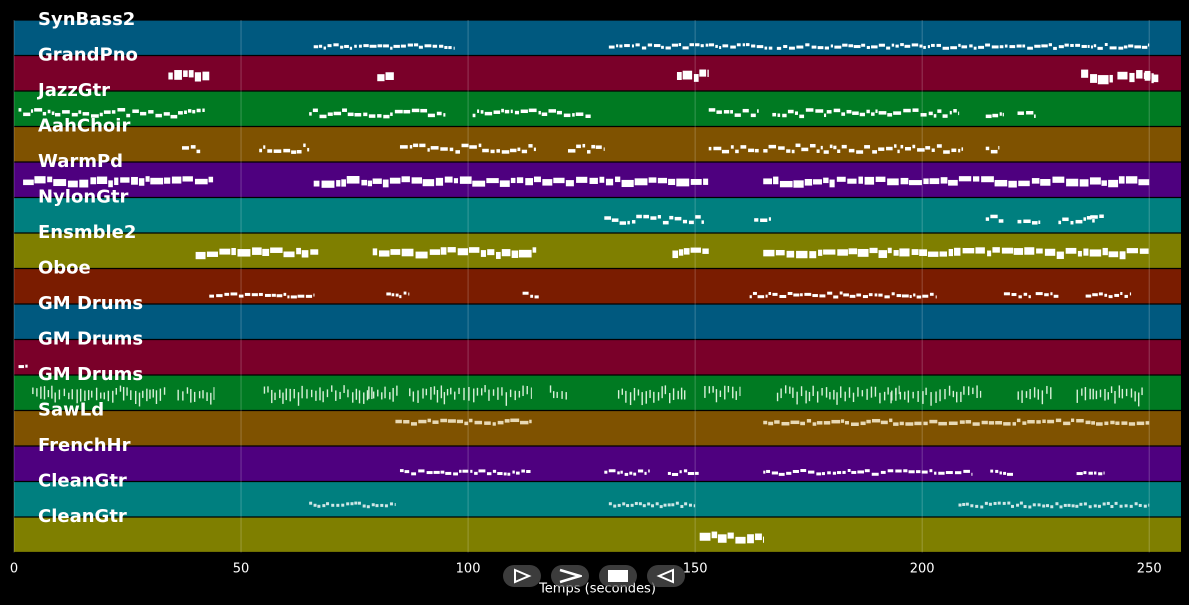 The height and width of the screenshot is (605, 1189). What do you see at coordinates (570, 576) in the screenshot?
I see `forward-button` at bounding box center [570, 576].